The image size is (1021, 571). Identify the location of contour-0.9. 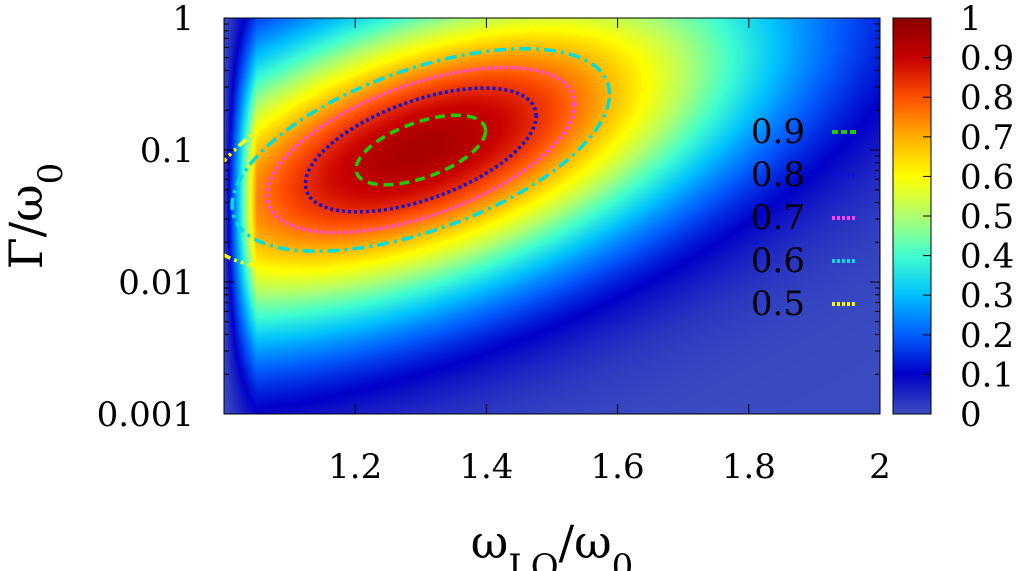
(421, 150).